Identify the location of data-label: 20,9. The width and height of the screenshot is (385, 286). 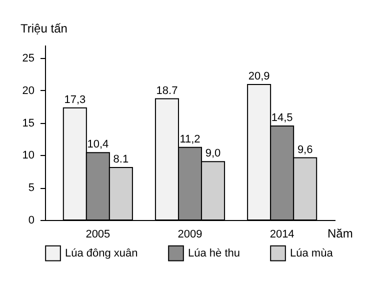
(259, 76).